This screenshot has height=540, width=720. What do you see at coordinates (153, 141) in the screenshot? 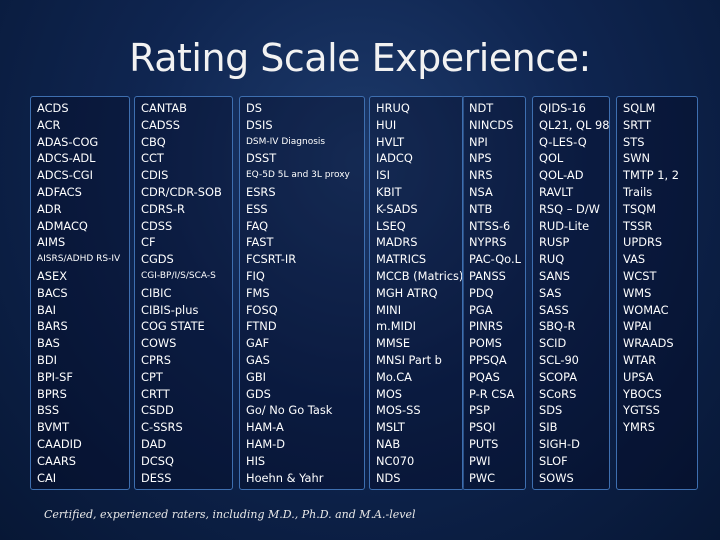
I see `scale-item: CBQ` at bounding box center [153, 141].